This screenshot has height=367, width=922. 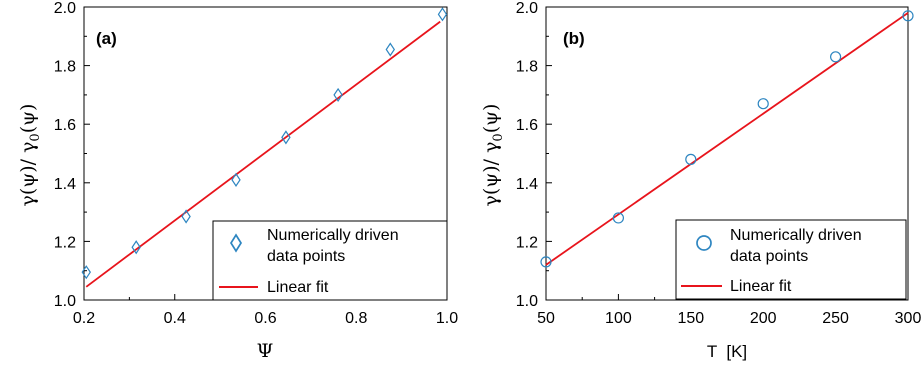 What do you see at coordinates (704, 243) in the screenshot?
I see `legend-circle-marker` at bounding box center [704, 243].